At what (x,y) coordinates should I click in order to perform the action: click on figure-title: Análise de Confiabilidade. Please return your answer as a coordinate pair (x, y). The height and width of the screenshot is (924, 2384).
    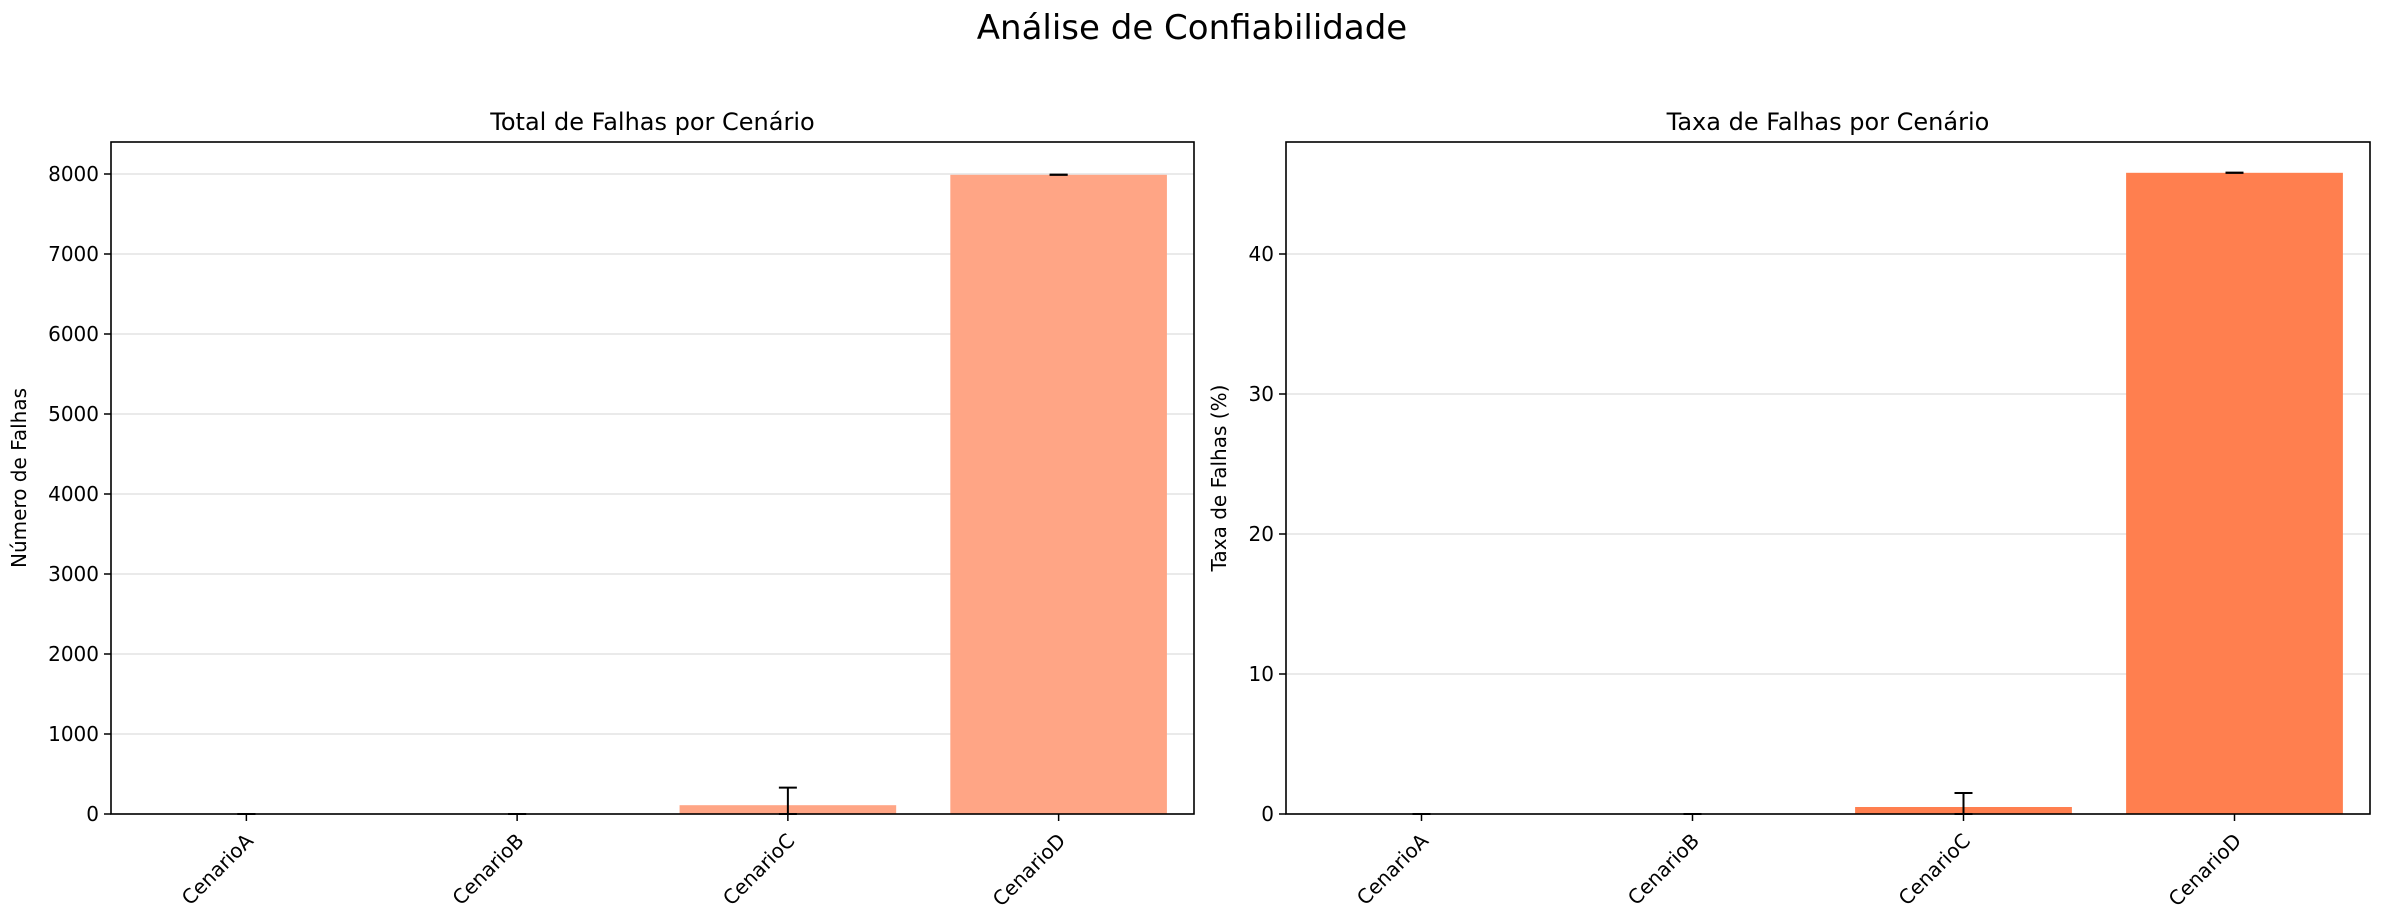
    Looking at the image, I should click on (1192, 28).